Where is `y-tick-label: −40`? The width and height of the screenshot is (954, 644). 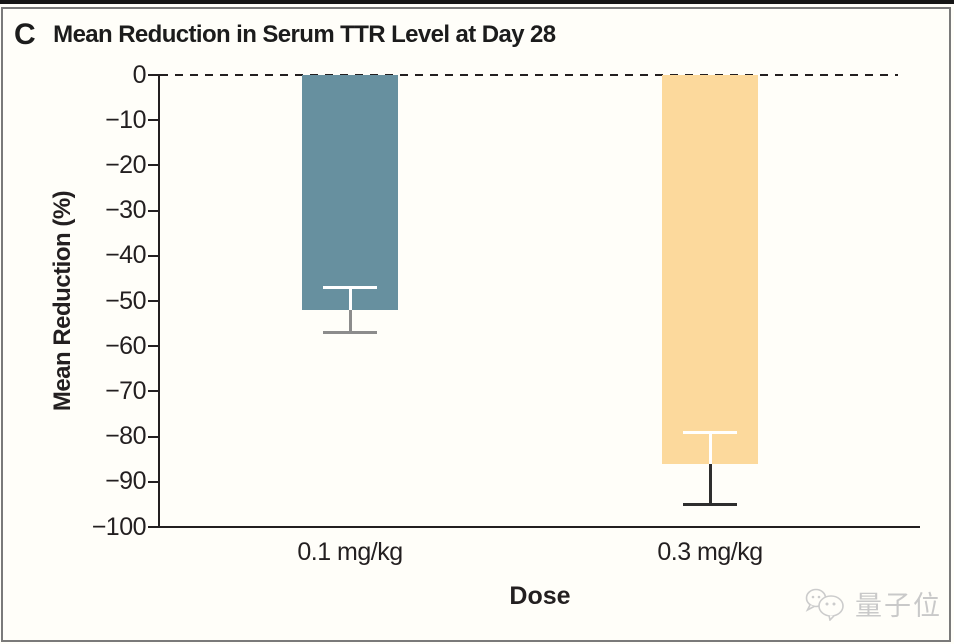 y-tick-label: −40 is located at coordinates (125, 255).